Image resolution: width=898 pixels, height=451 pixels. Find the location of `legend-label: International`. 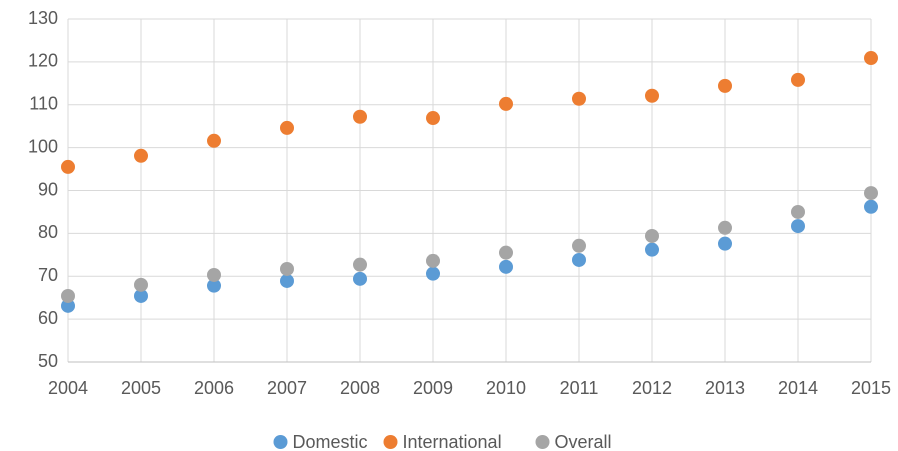

legend-label: International is located at coordinates (452, 441).